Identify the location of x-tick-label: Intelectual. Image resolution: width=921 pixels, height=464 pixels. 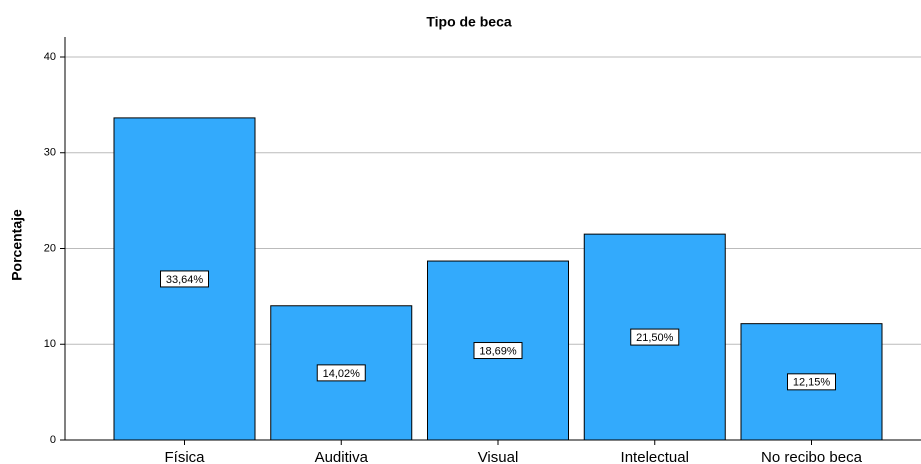
(655, 456).